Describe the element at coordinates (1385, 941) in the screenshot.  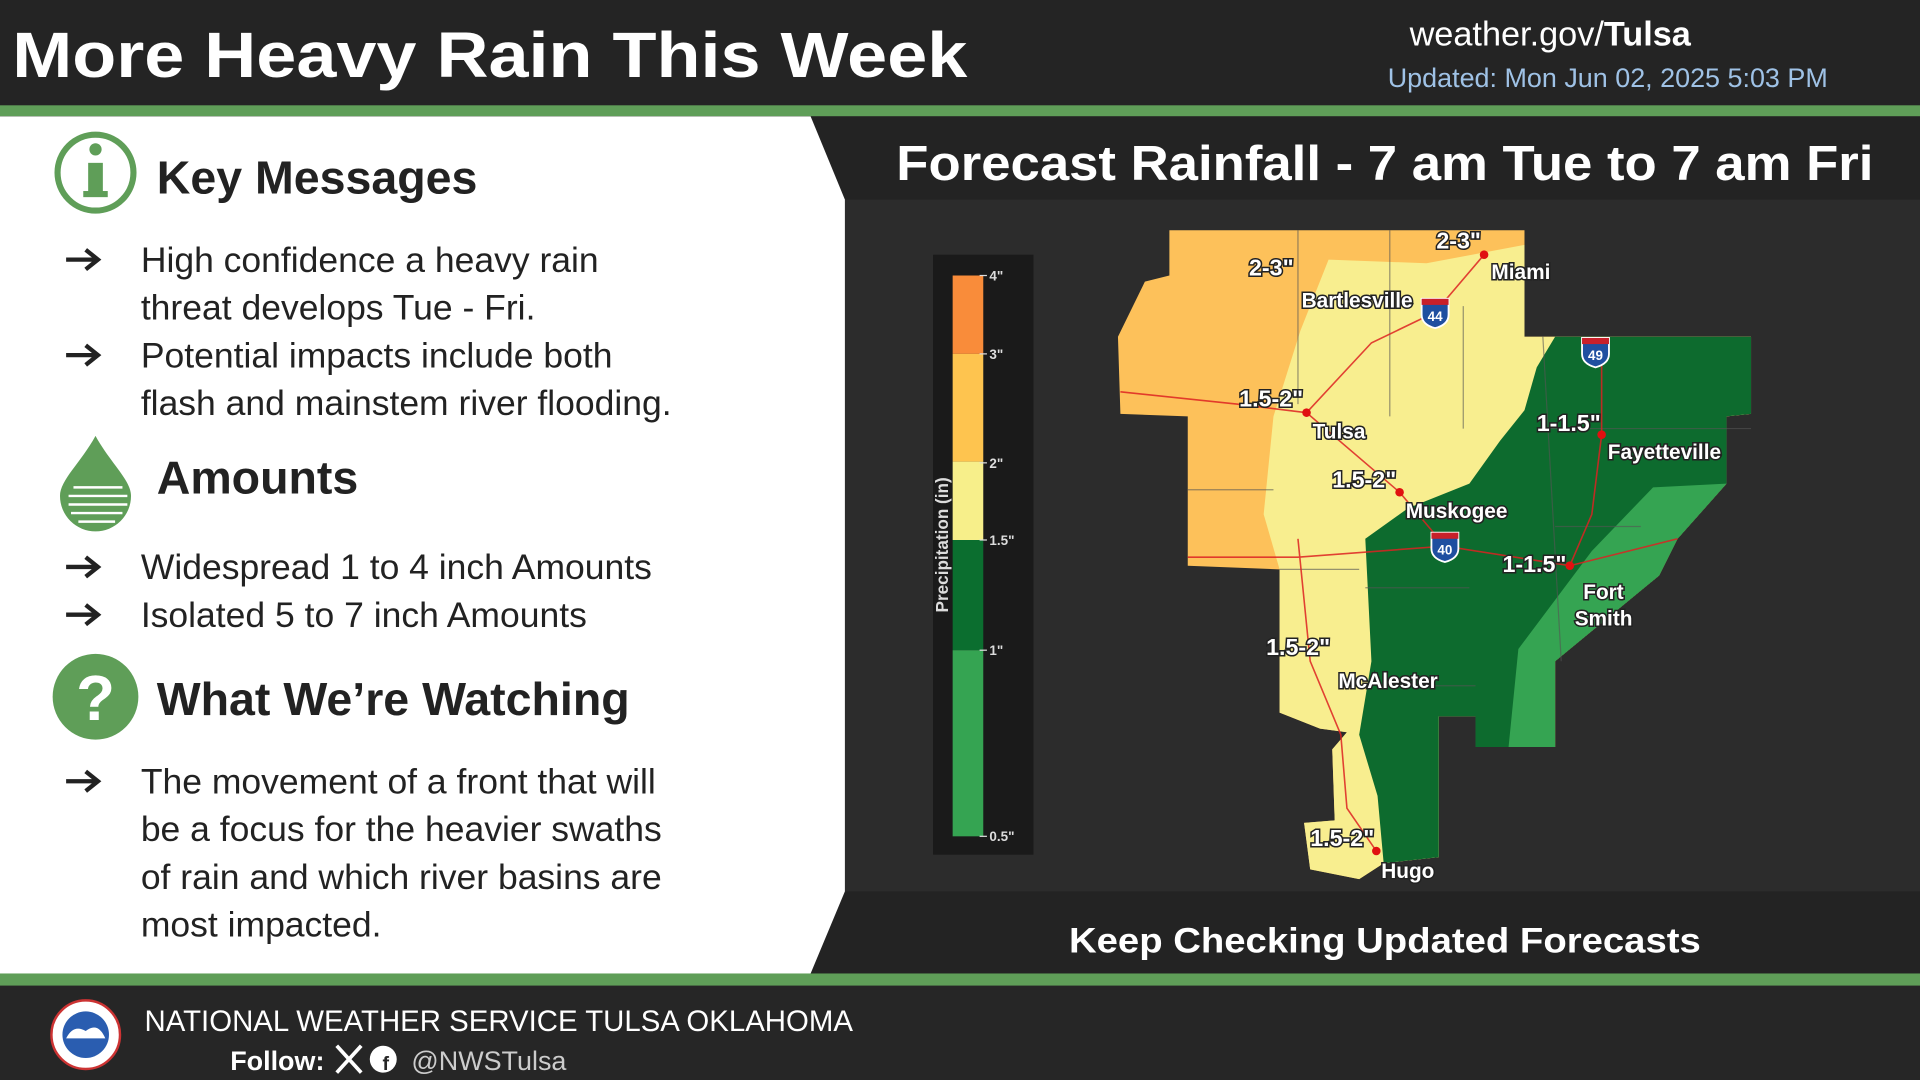
I see `map-note: Keep Checking Updated Forecasts` at that location.